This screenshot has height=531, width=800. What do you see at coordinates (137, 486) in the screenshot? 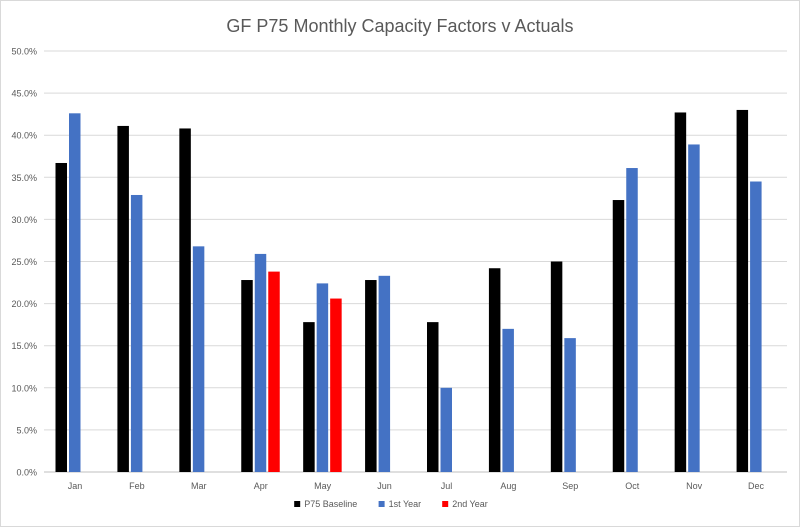
I see `x-tick-label: Feb` at bounding box center [137, 486].